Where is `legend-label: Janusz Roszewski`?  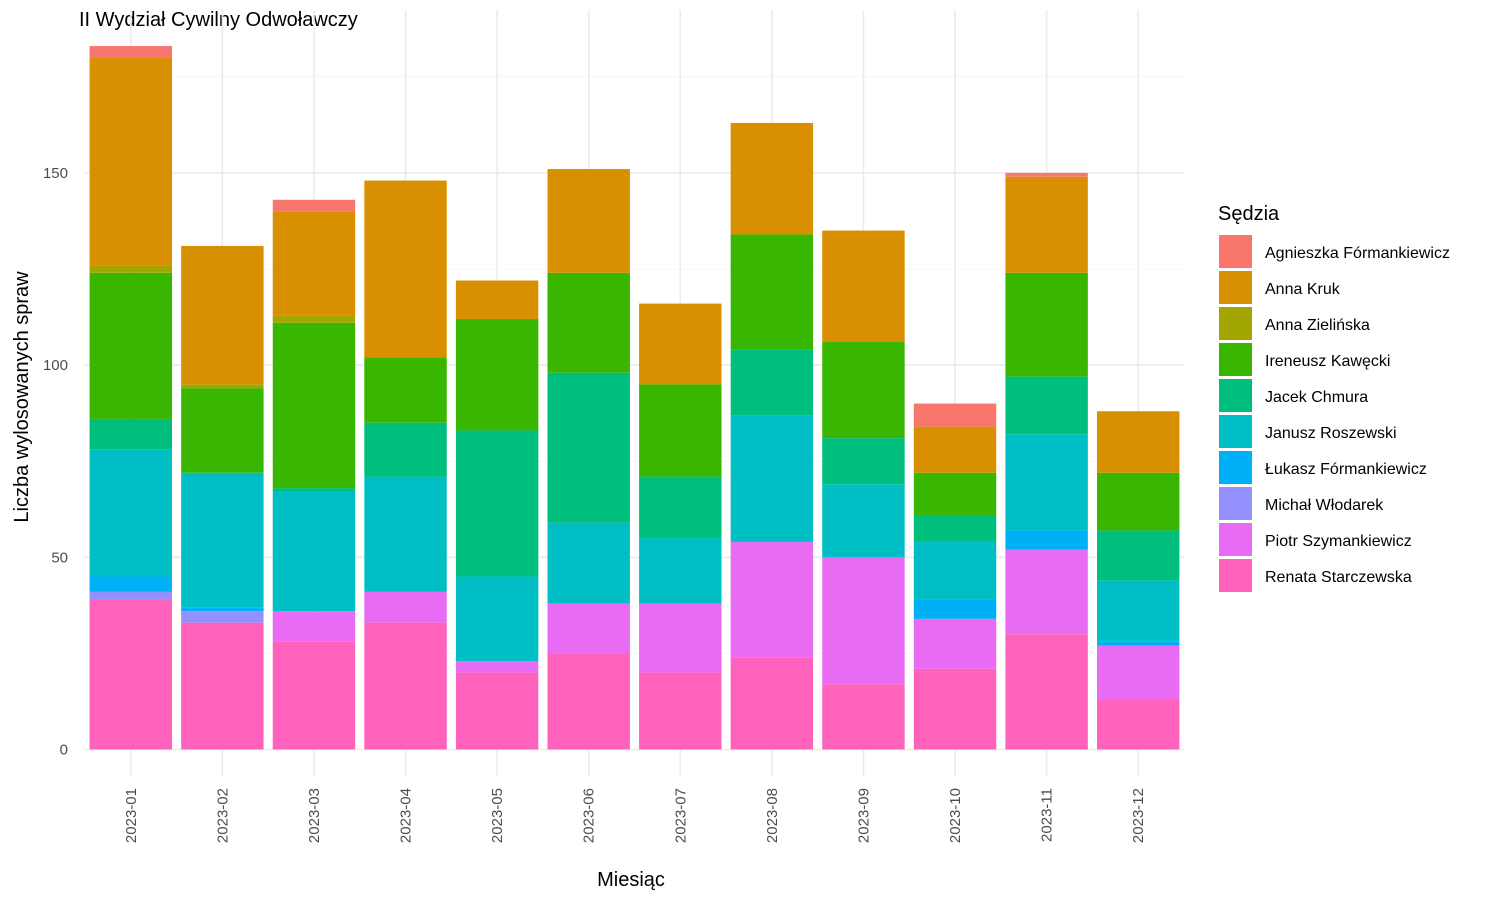
legend-label: Janusz Roszewski is located at coordinates (1331, 433).